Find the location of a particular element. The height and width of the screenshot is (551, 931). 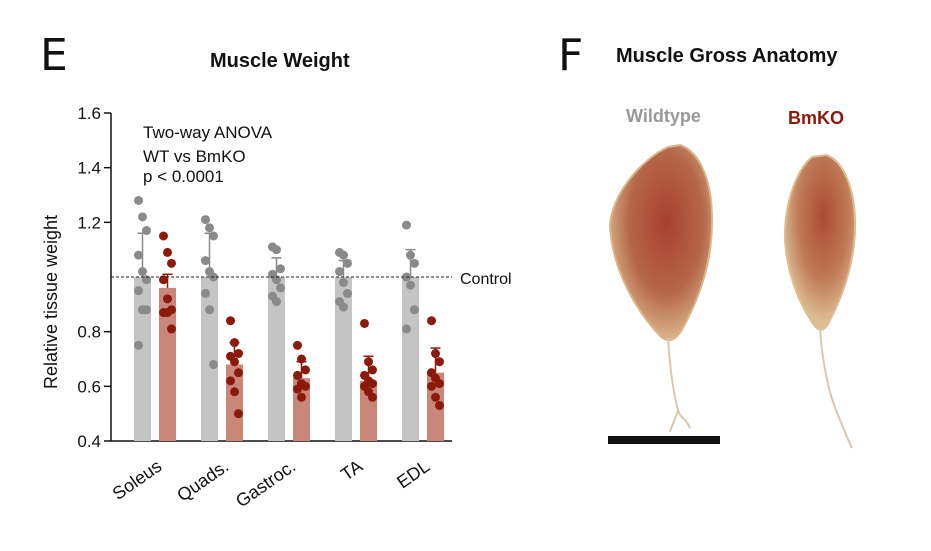

y-tick-label: 0.4 is located at coordinates (89, 441).